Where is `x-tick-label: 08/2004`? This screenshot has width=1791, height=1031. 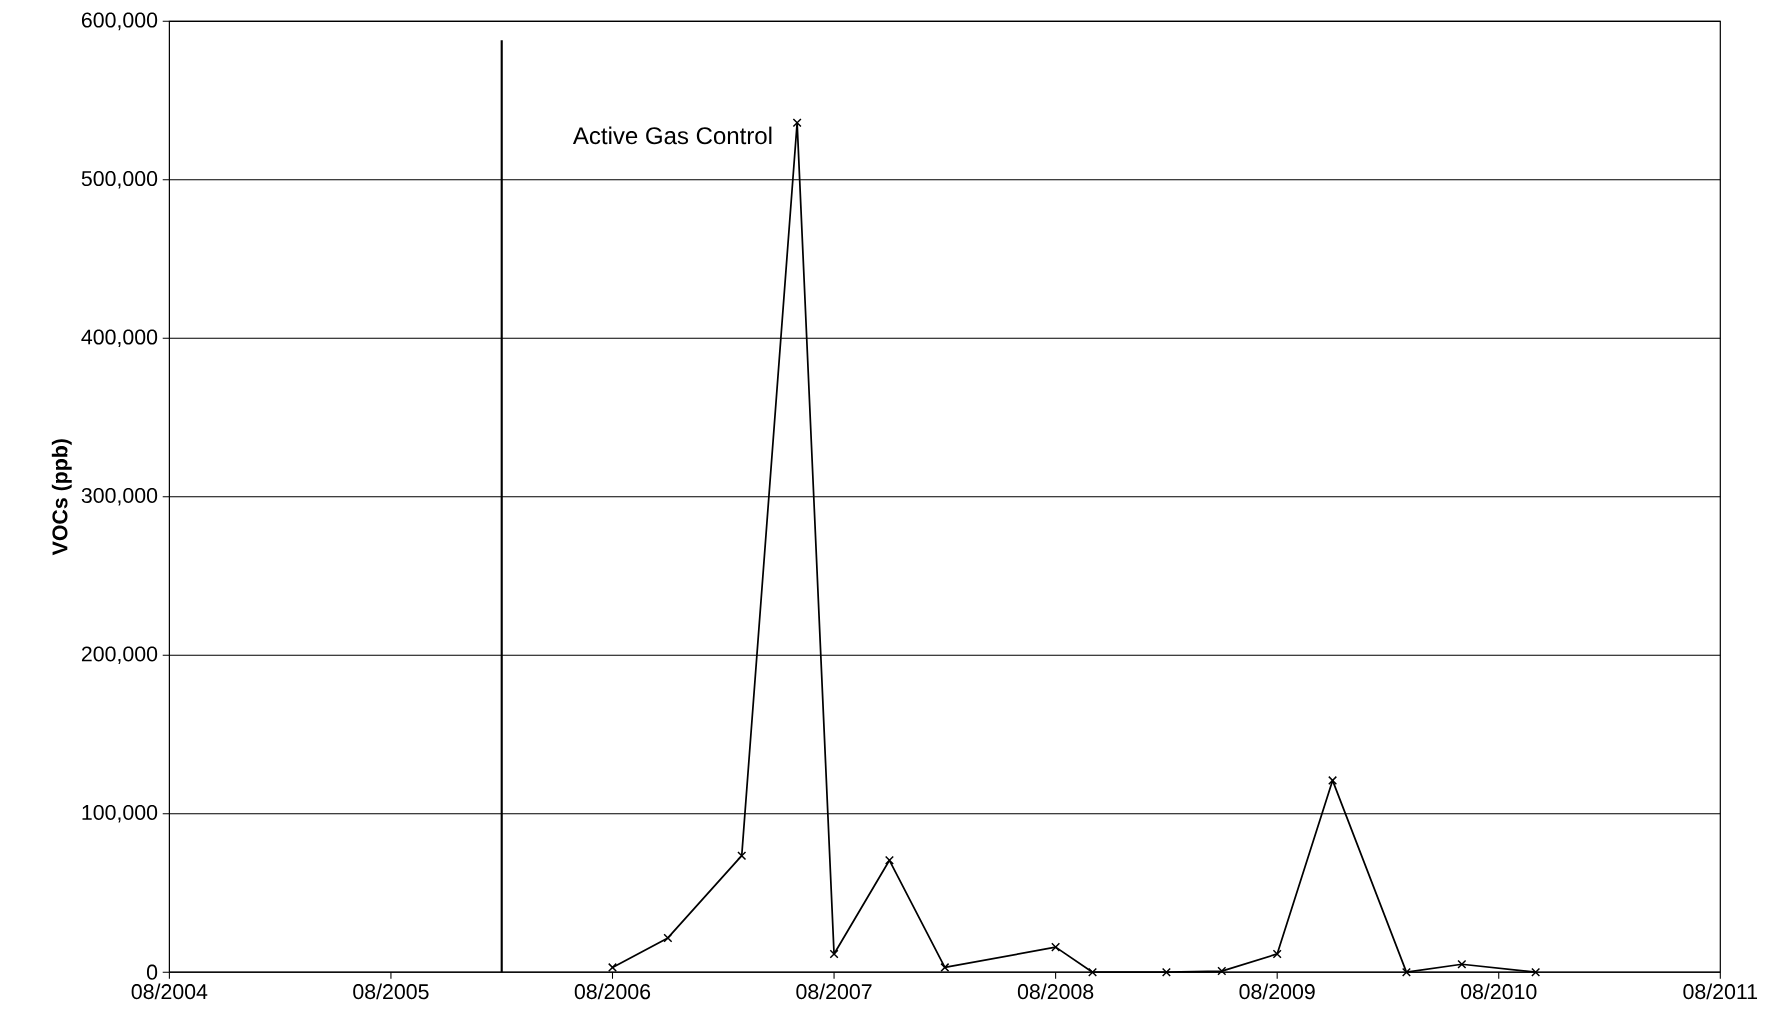
x-tick-label: 08/2004 is located at coordinates (169, 991).